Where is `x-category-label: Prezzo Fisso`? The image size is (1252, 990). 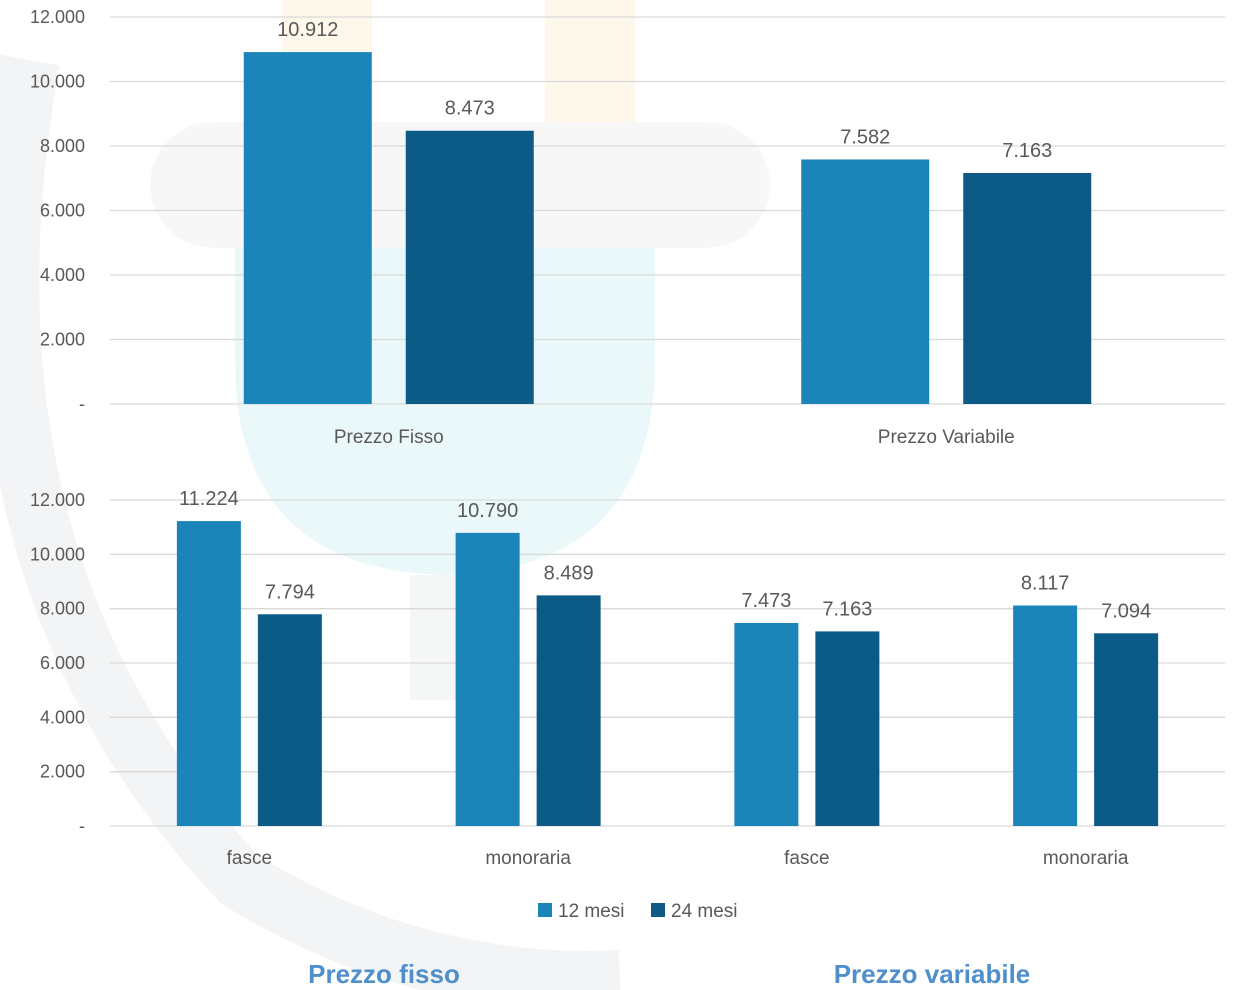 x-category-label: Prezzo Fisso is located at coordinates (389, 437).